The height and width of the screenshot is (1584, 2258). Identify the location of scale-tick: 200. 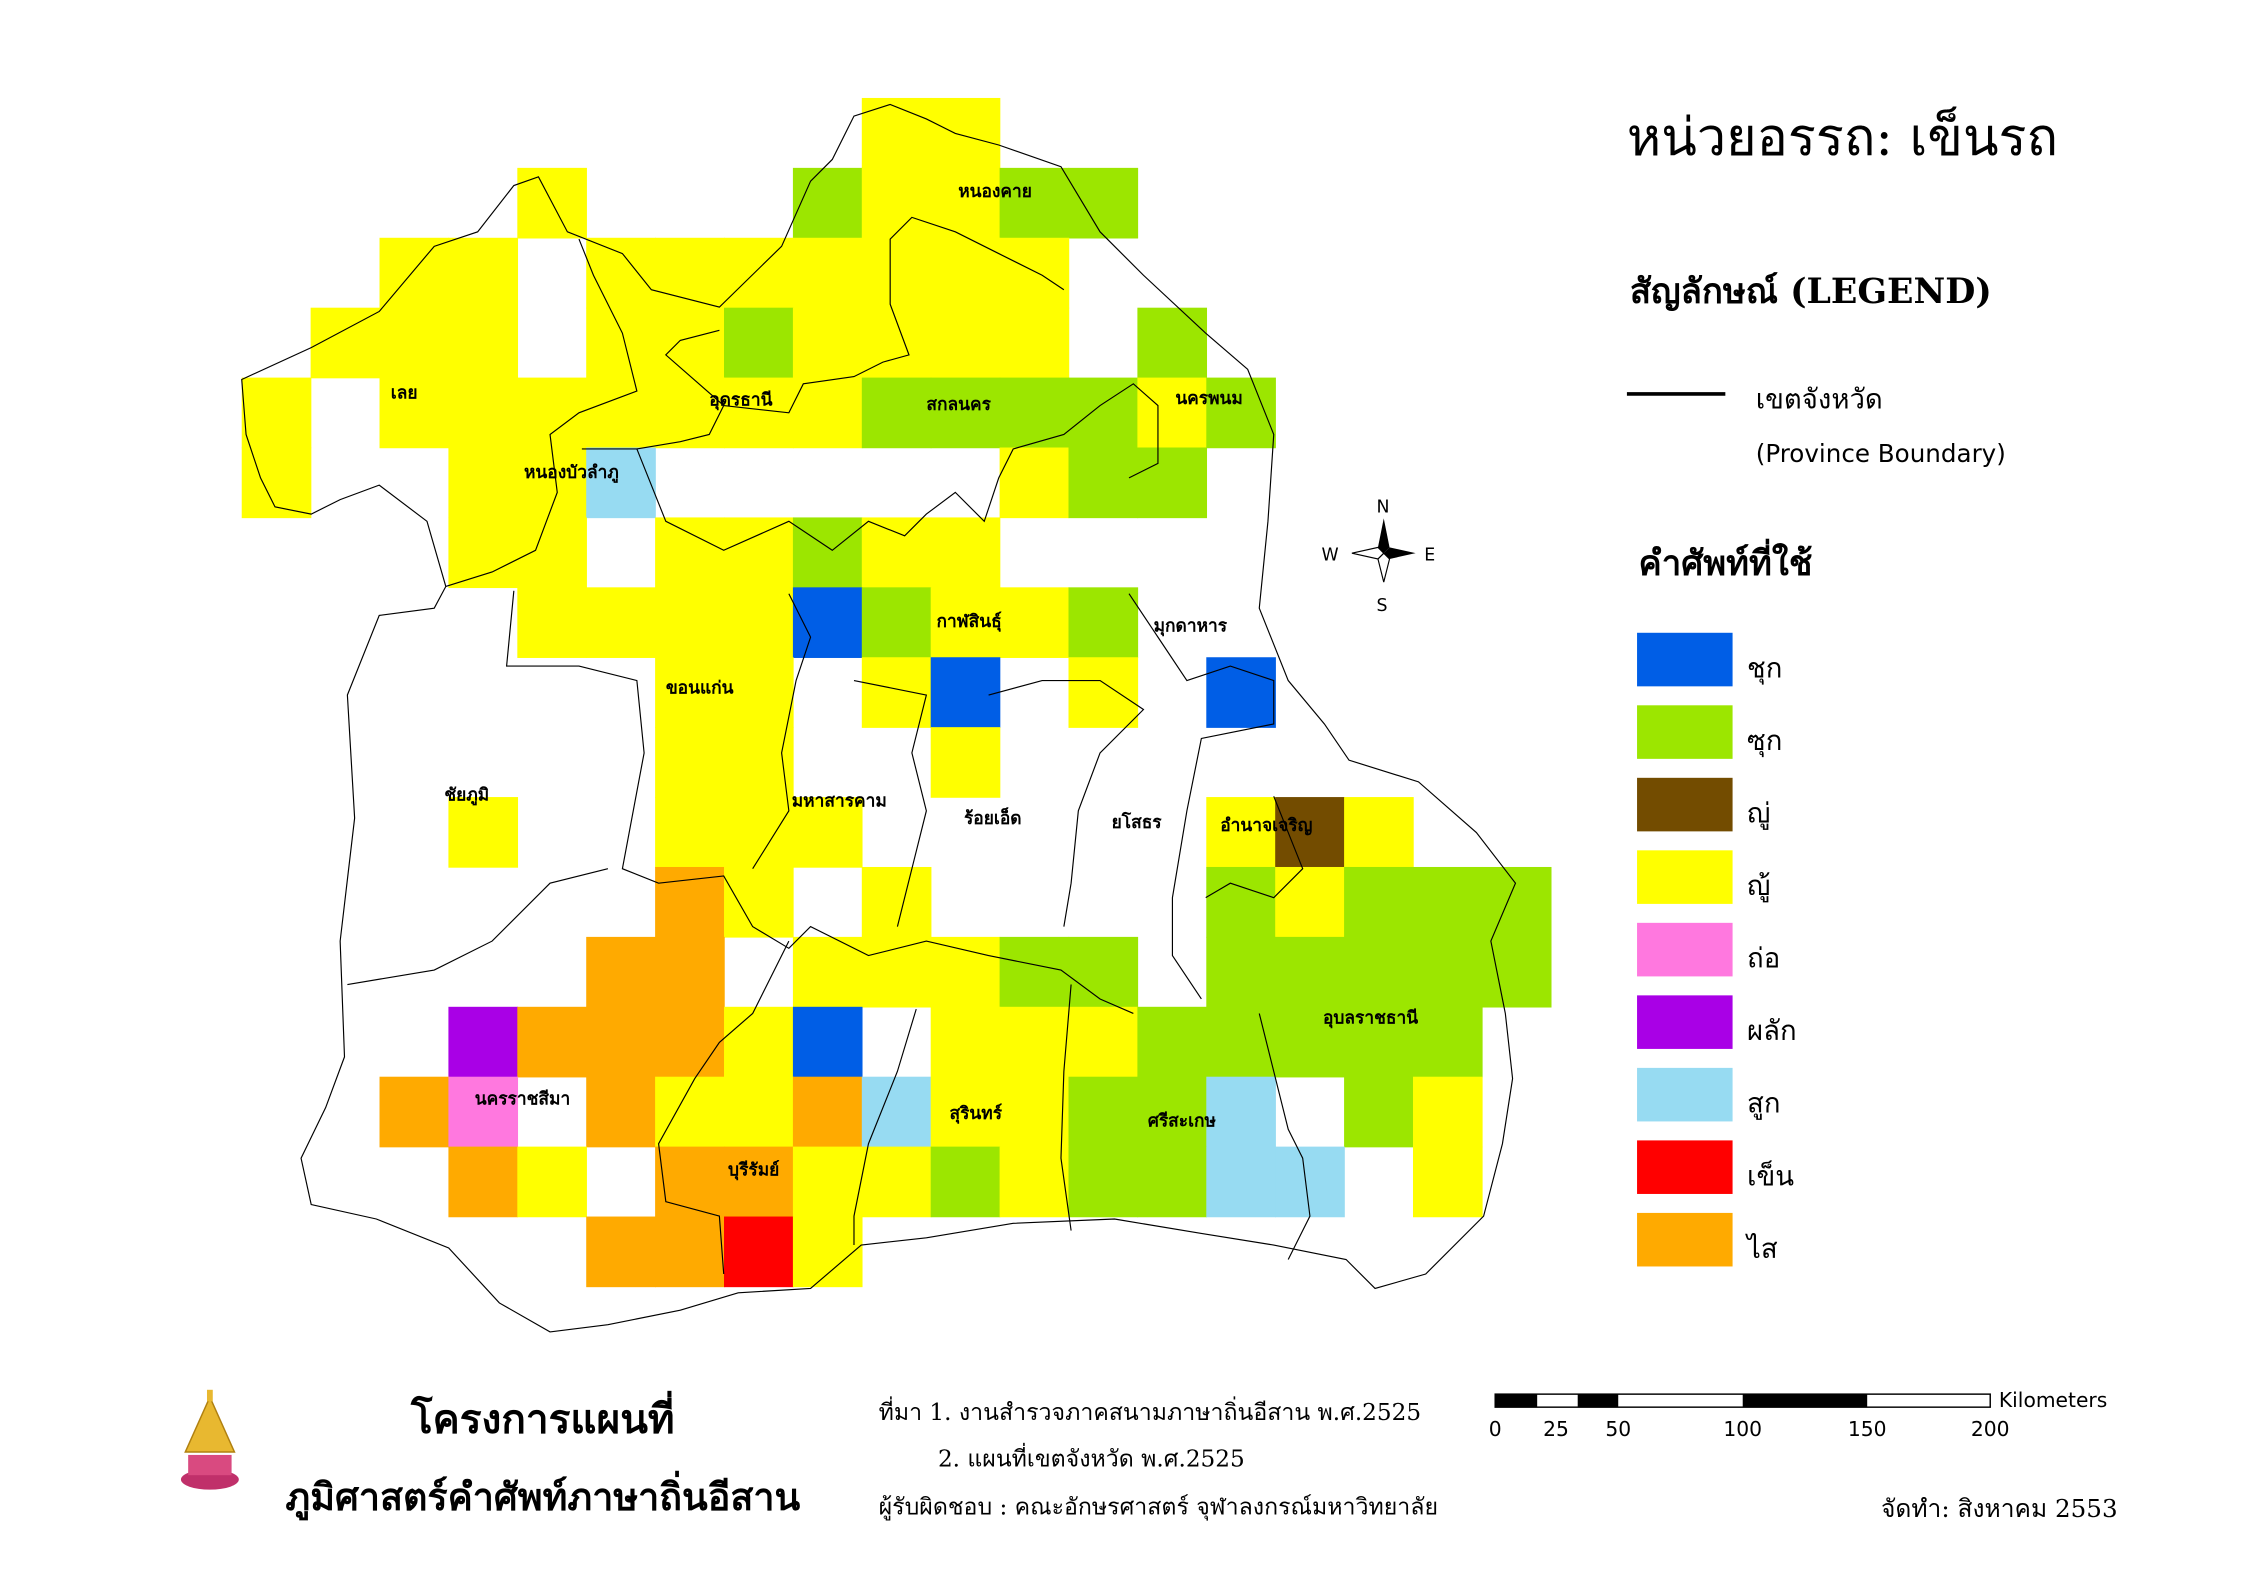
(1990, 1429).